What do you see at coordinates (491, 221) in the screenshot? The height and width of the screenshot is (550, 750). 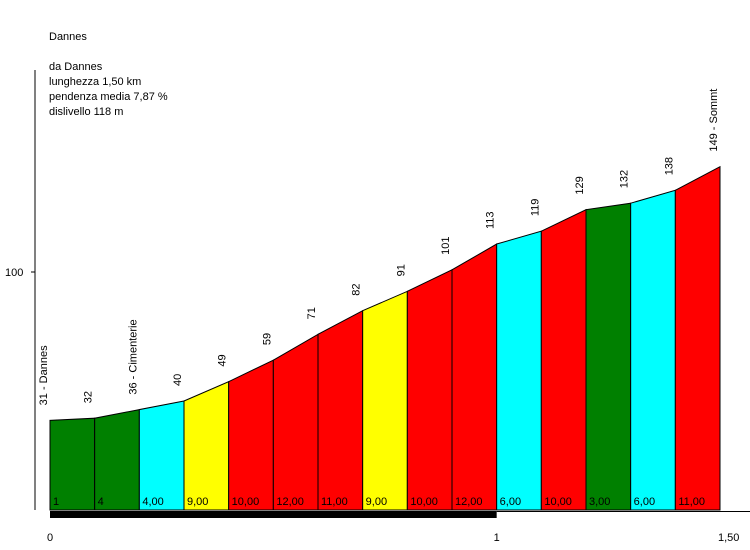 I see `altitude-label: 113` at bounding box center [491, 221].